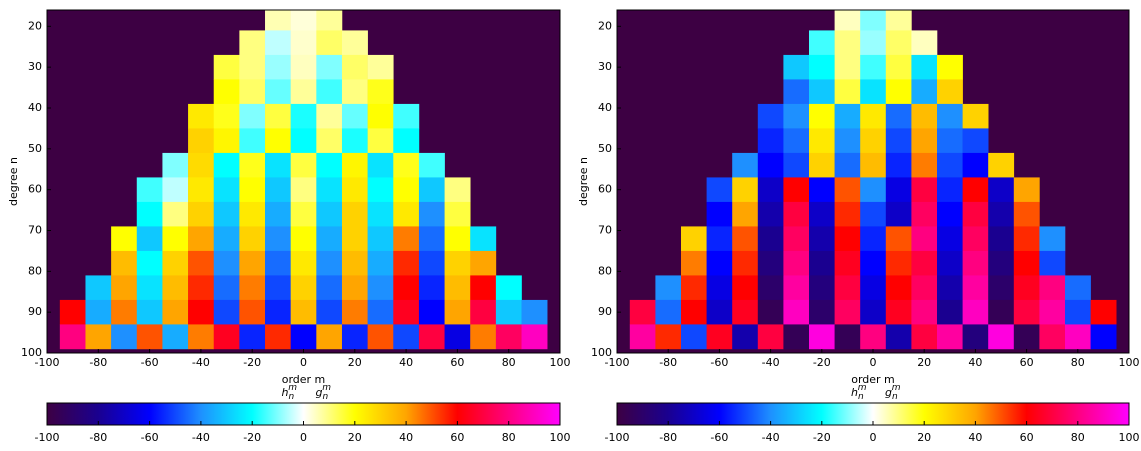 The image size is (1141, 451). I want to click on x-tick-label: -80, so click(668, 362).